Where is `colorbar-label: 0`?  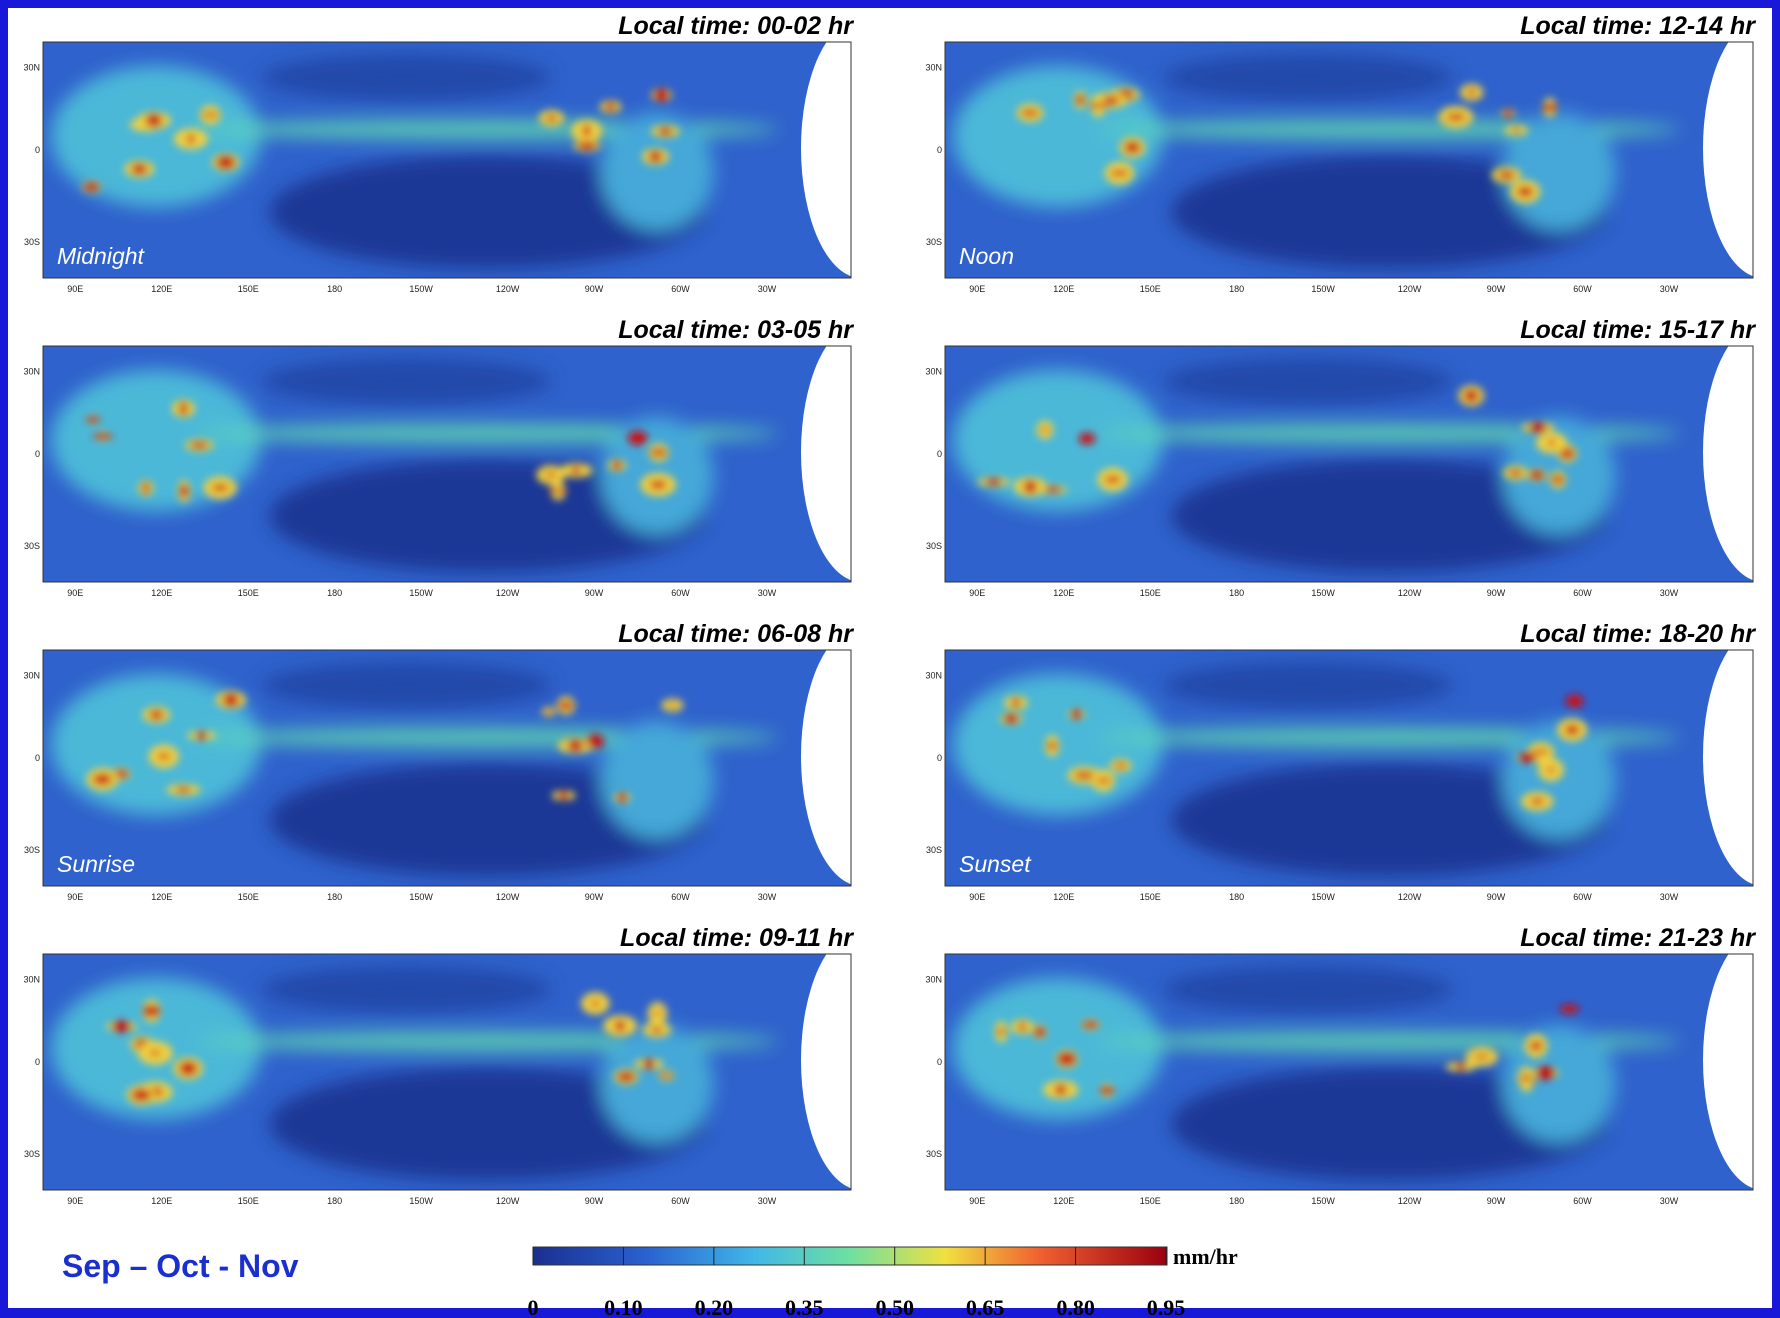
colorbar-label: 0 is located at coordinates (533, 1306).